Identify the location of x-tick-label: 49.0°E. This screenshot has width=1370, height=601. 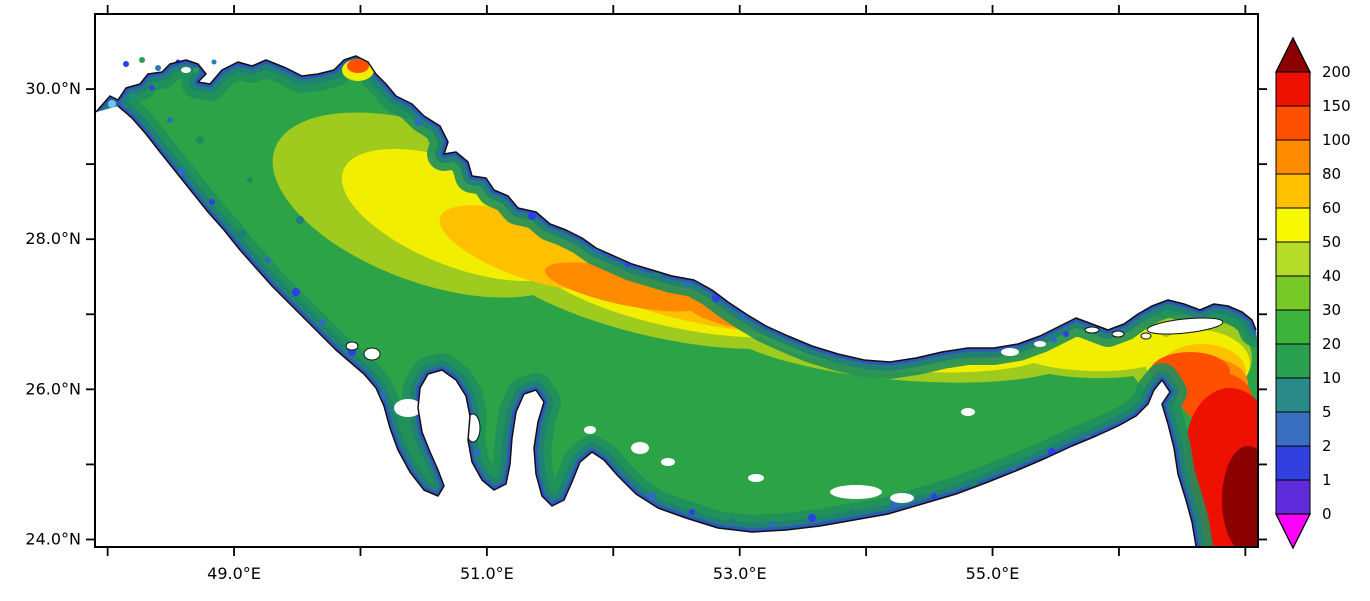
(234, 573).